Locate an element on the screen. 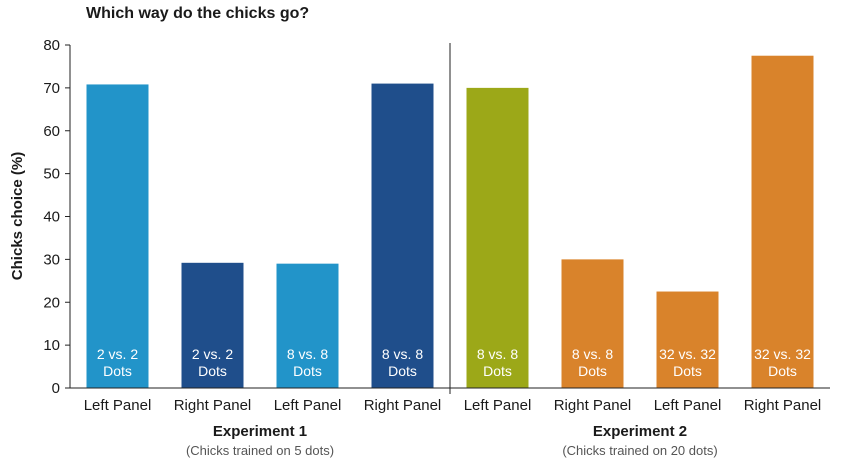 Image resolution: width=860 pixels, height=460 pixels. y-tick-label: 40 is located at coordinates (51, 217).